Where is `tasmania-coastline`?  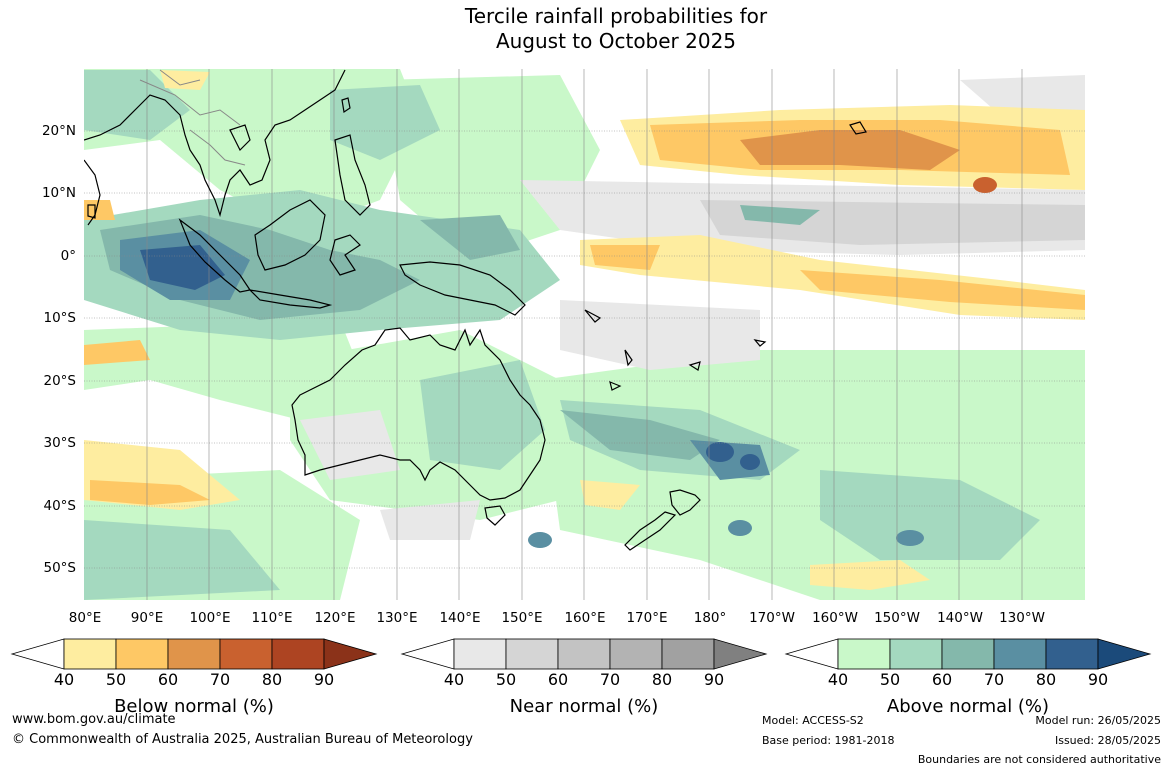
tasmania-coastline is located at coordinates (495, 515).